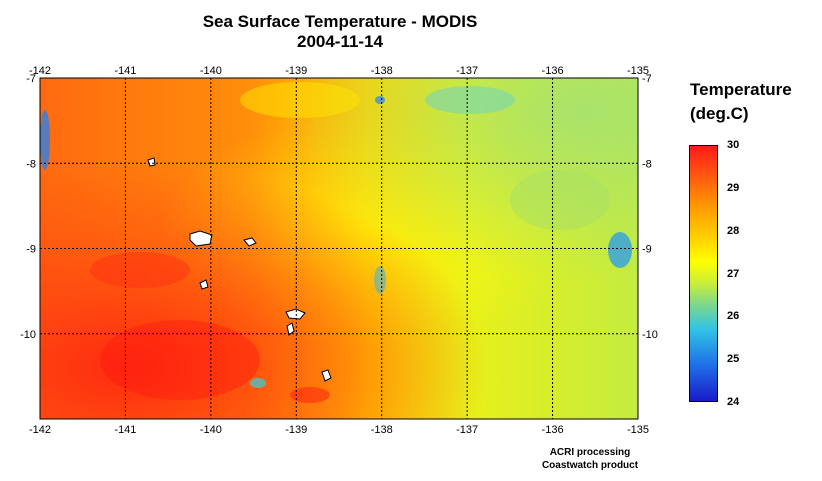 The image size is (822, 481). What do you see at coordinates (733, 316) in the screenshot?
I see `color-scale-tick-label: 26` at bounding box center [733, 316].